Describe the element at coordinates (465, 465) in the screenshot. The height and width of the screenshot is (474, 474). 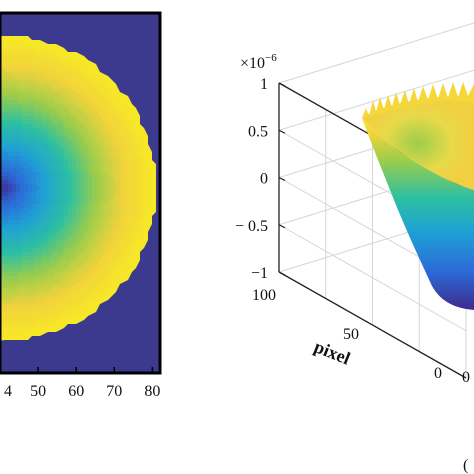
I see `partial-label-bottom-right: (` at that location.